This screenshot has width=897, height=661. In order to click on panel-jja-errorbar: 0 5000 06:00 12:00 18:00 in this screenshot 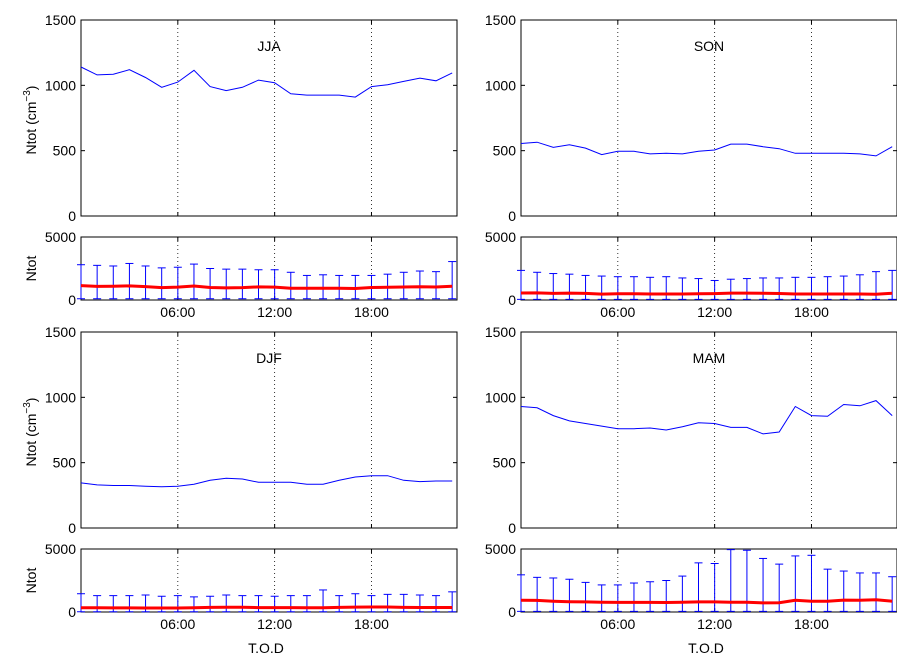, I will do `click(251, 274)`.